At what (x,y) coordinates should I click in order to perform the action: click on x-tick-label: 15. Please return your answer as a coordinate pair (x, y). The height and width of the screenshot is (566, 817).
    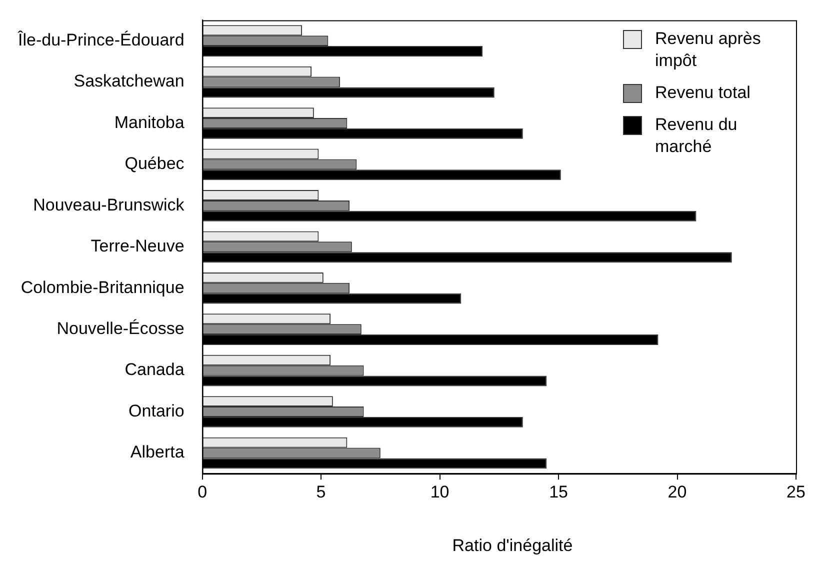
    Looking at the image, I should click on (558, 492).